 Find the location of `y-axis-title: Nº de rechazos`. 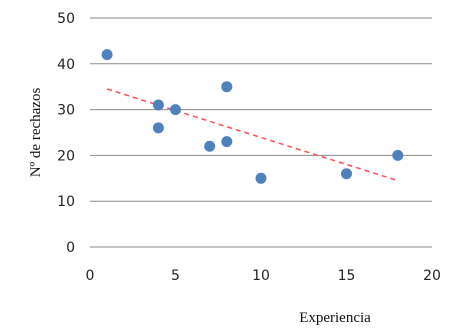

y-axis-title: Nº de rechazos is located at coordinates (36, 133).